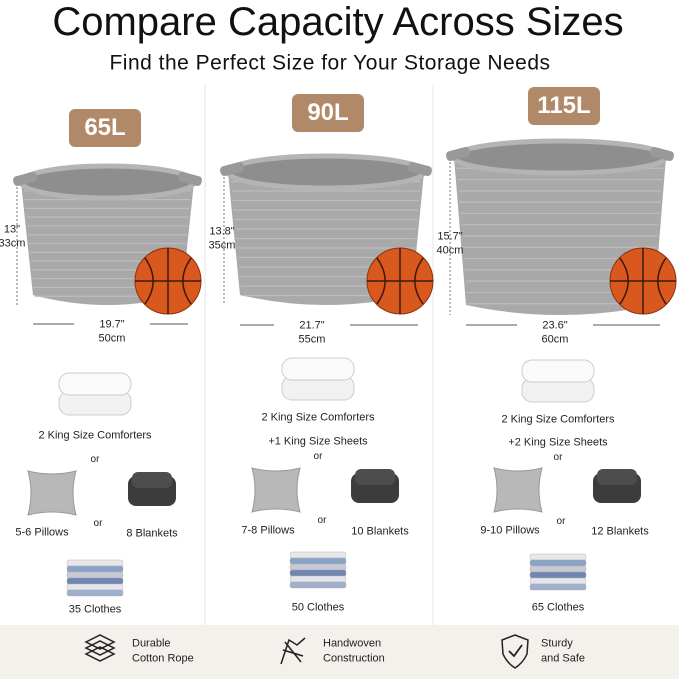  I want to click on feature-label: Construction, so click(354, 658).